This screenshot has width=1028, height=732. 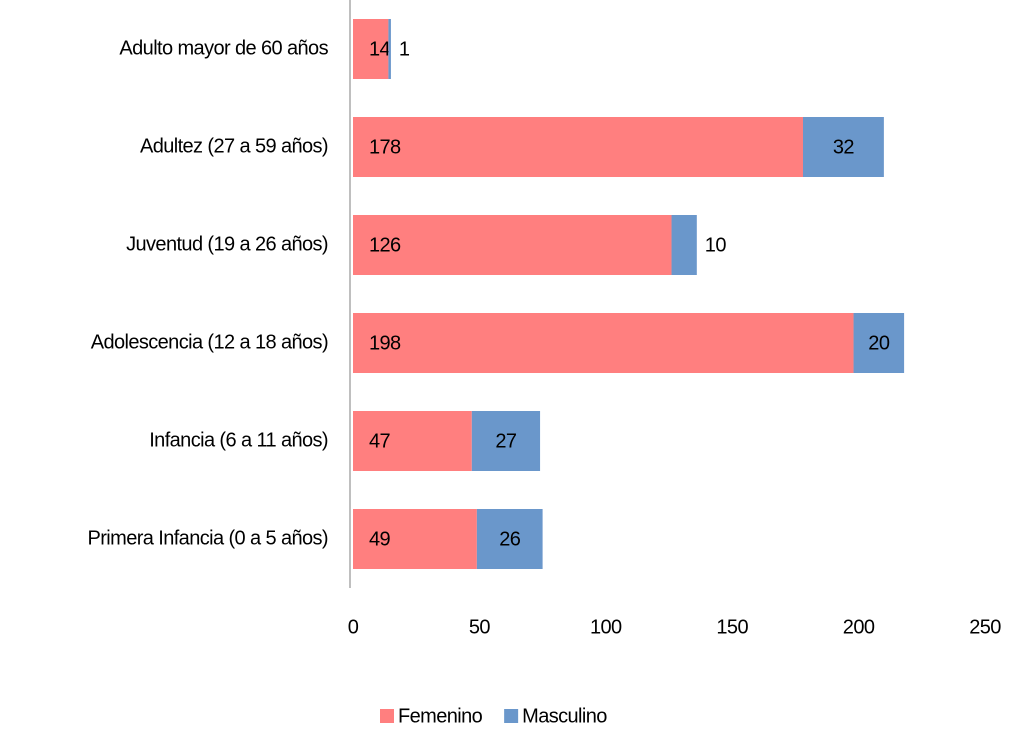 What do you see at coordinates (238, 440) in the screenshot?
I see `y-tick-label: Infancia (6 a 11 años)` at bounding box center [238, 440].